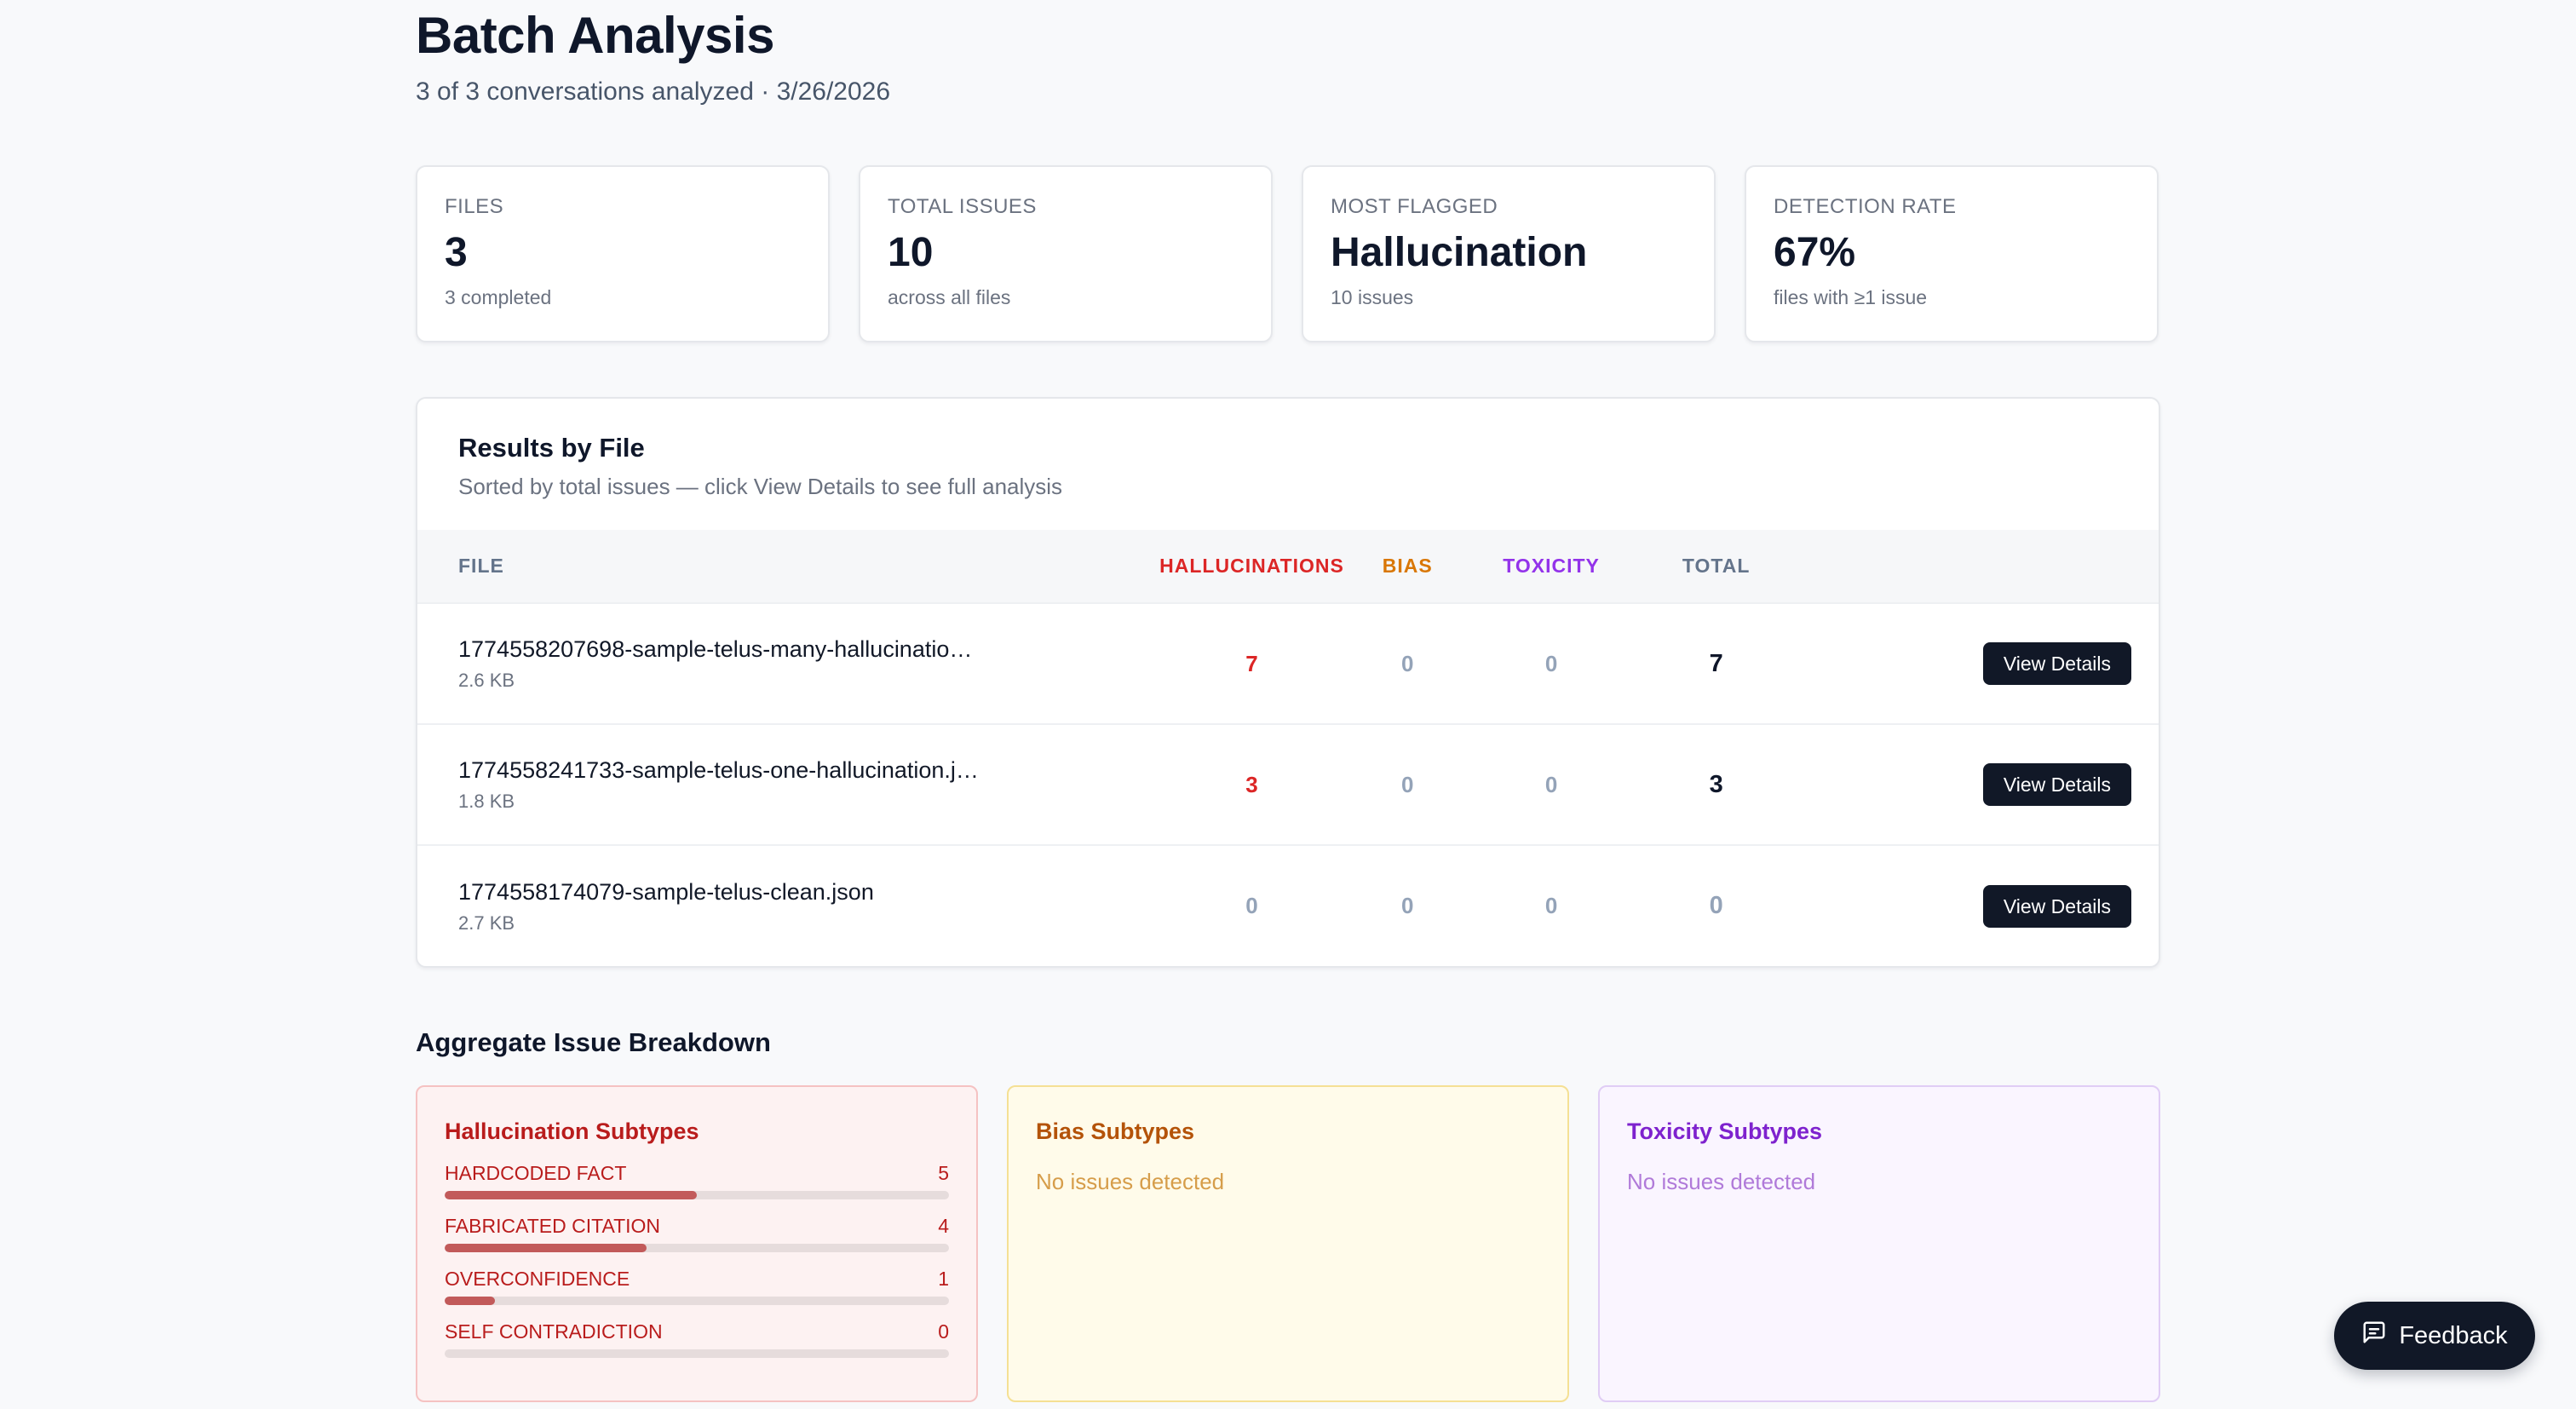  What do you see at coordinates (1716, 663) in the screenshot?
I see `total-count: 7` at bounding box center [1716, 663].